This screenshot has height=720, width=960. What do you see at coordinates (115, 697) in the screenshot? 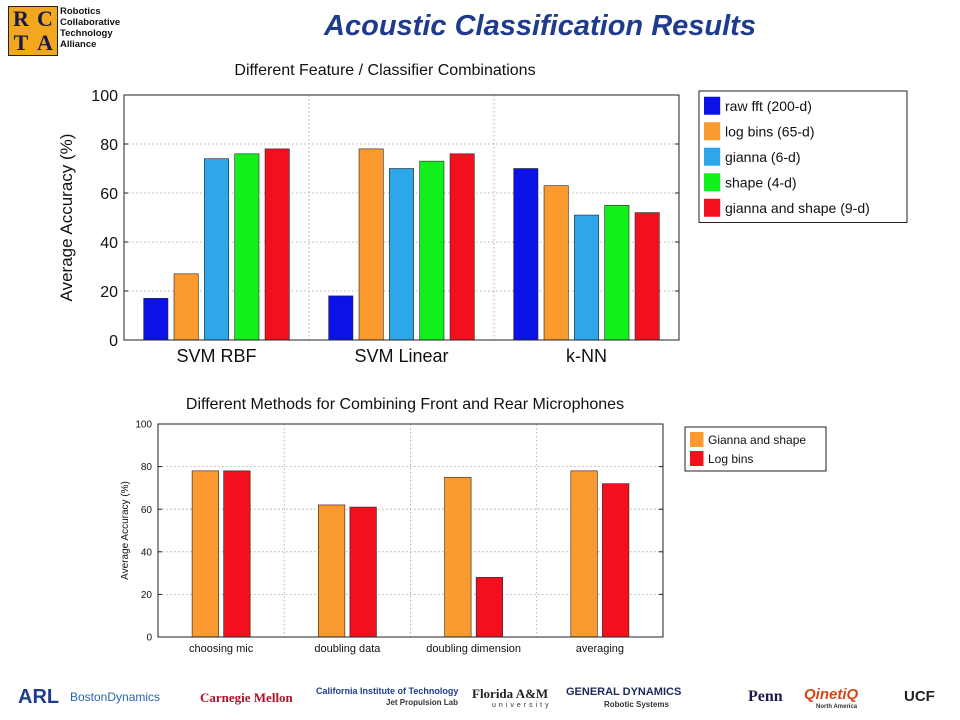
I see `sponsor-logo: BostonDynamics` at bounding box center [115, 697].